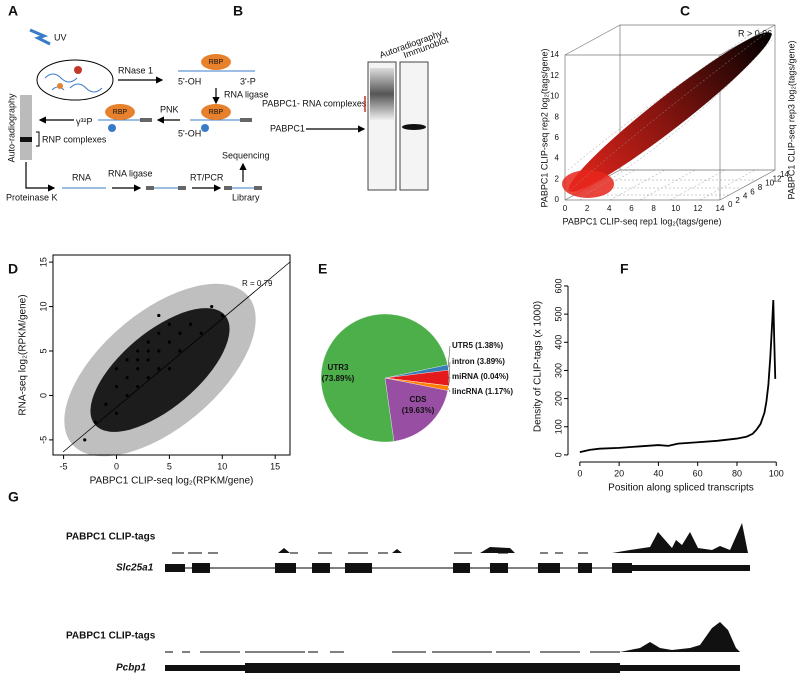 The height and width of the screenshot is (677, 800). I want to click on x-tick-label: 80, so click(737, 473).